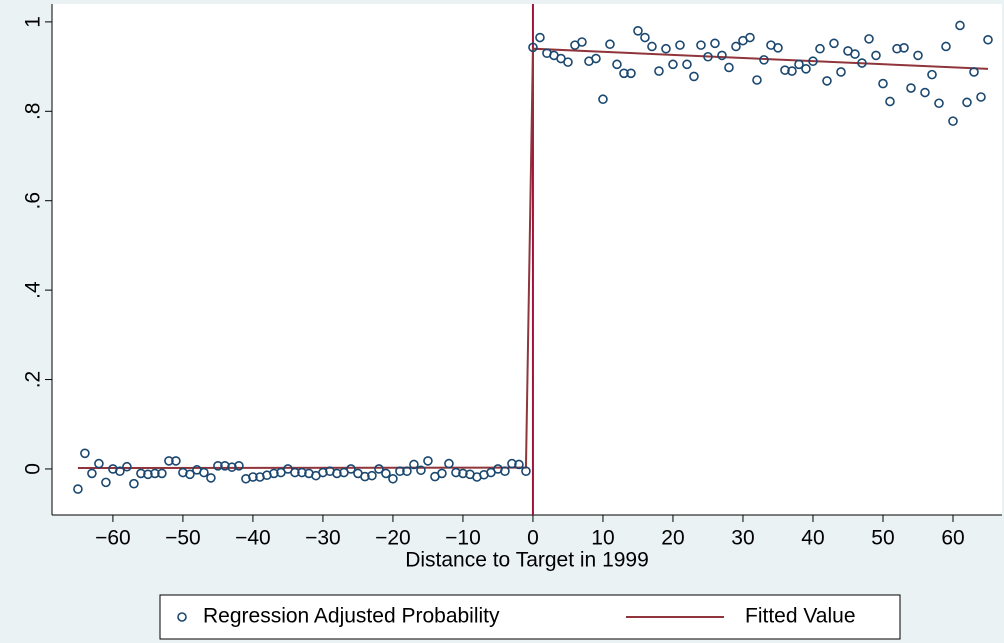  Describe the element at coordinates (351, 616) in the screenshot. I see `legend-label: Regression Adjusted Probability` at that location.